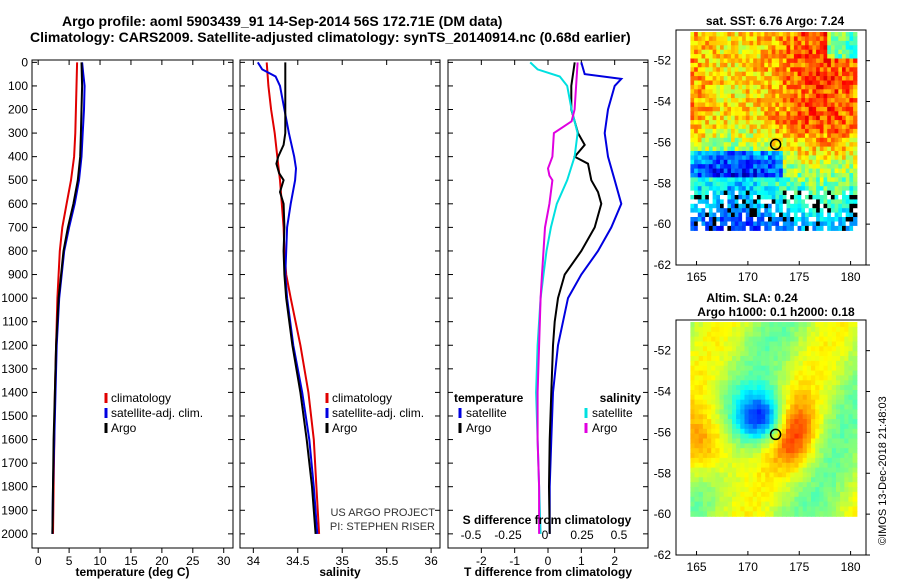  I want to click on x2-tick-label: 0.5, so click(619, 535).